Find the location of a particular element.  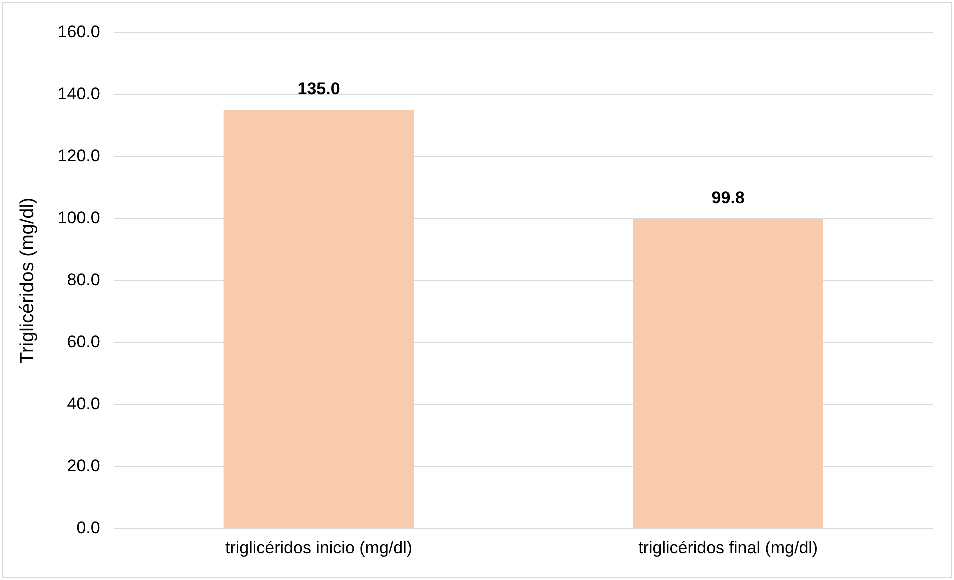

y-axis-title: Triglicéridos (mg/dl) is located at coordinates (28, 281).